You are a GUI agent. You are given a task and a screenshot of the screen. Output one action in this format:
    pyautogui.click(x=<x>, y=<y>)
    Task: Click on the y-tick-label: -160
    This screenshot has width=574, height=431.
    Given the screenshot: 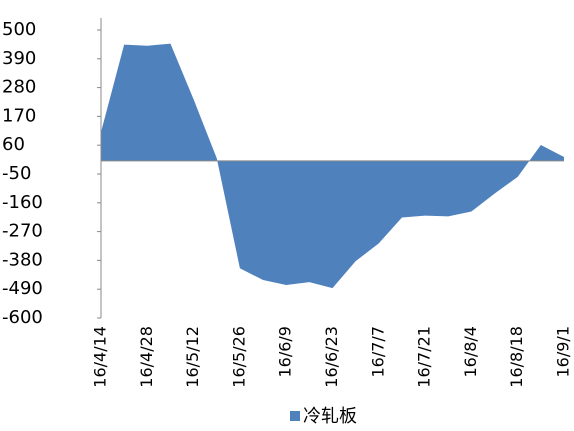 What is the action you would take?
    pyautogui.click(x=22, y=202)
    